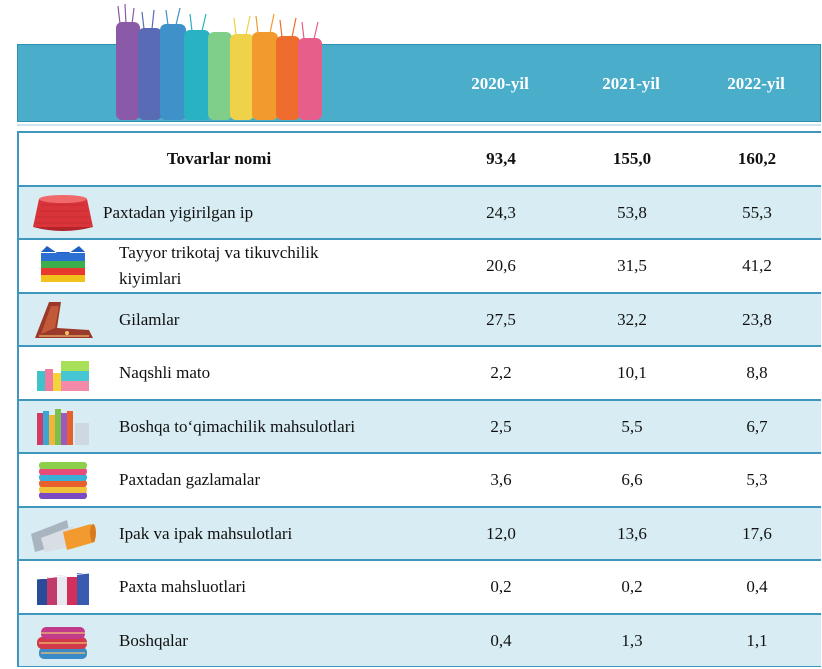 The height and width of the screenshot is (669, 822). I want to click on value-2022: 8,8, so click(757, 372).